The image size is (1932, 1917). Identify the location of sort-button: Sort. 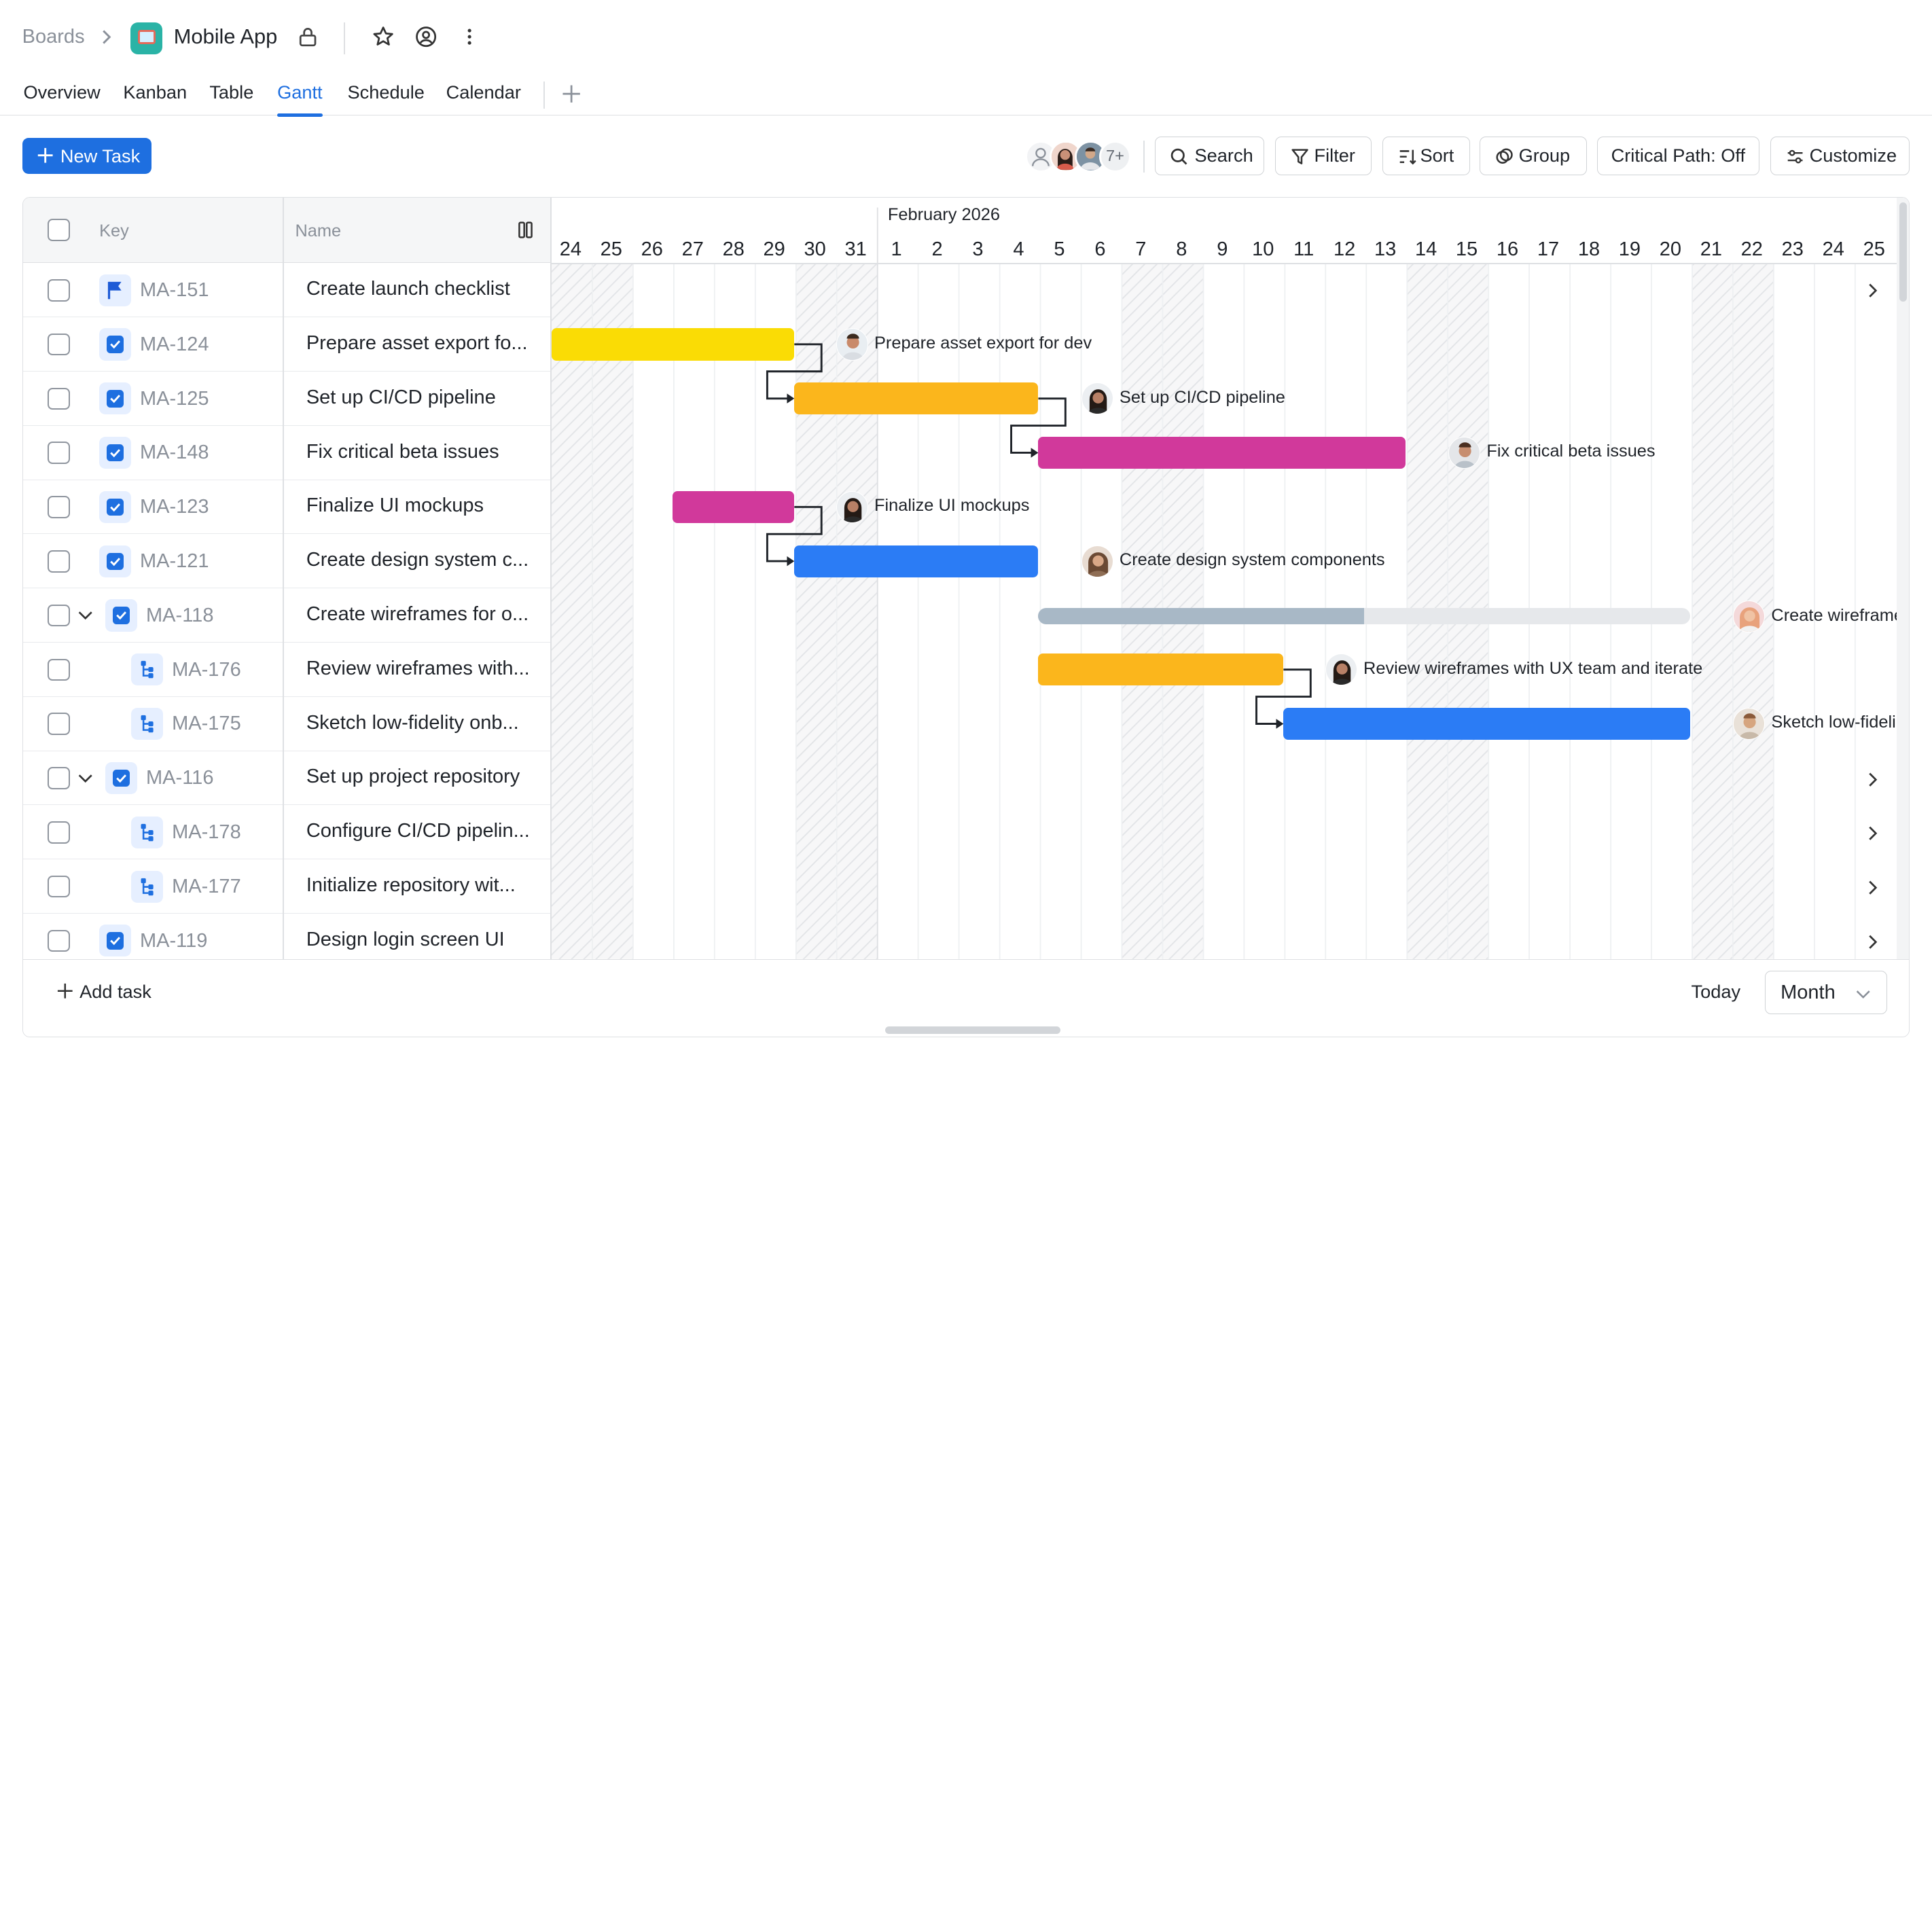
(1426, 156).